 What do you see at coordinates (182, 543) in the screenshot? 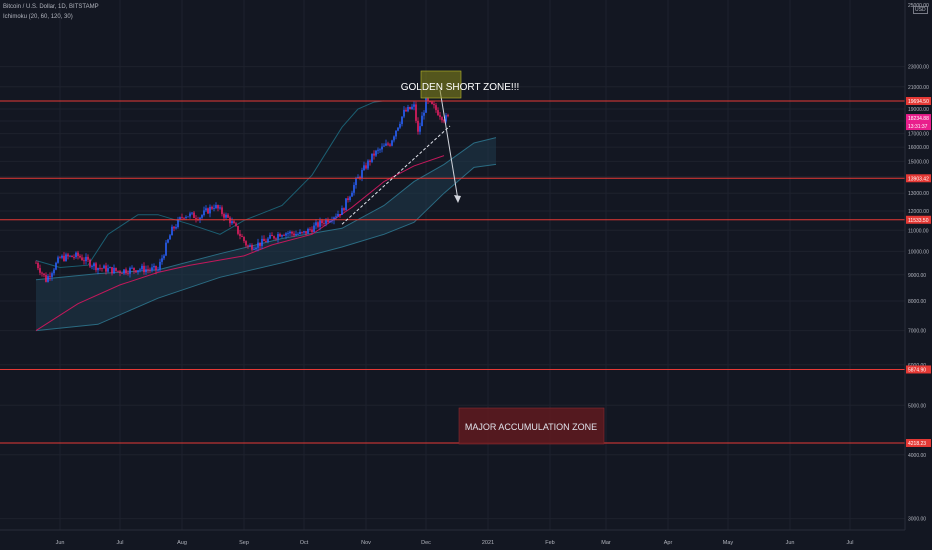
I see `time-tick-label: Aug` at bounding box center [182, 543].